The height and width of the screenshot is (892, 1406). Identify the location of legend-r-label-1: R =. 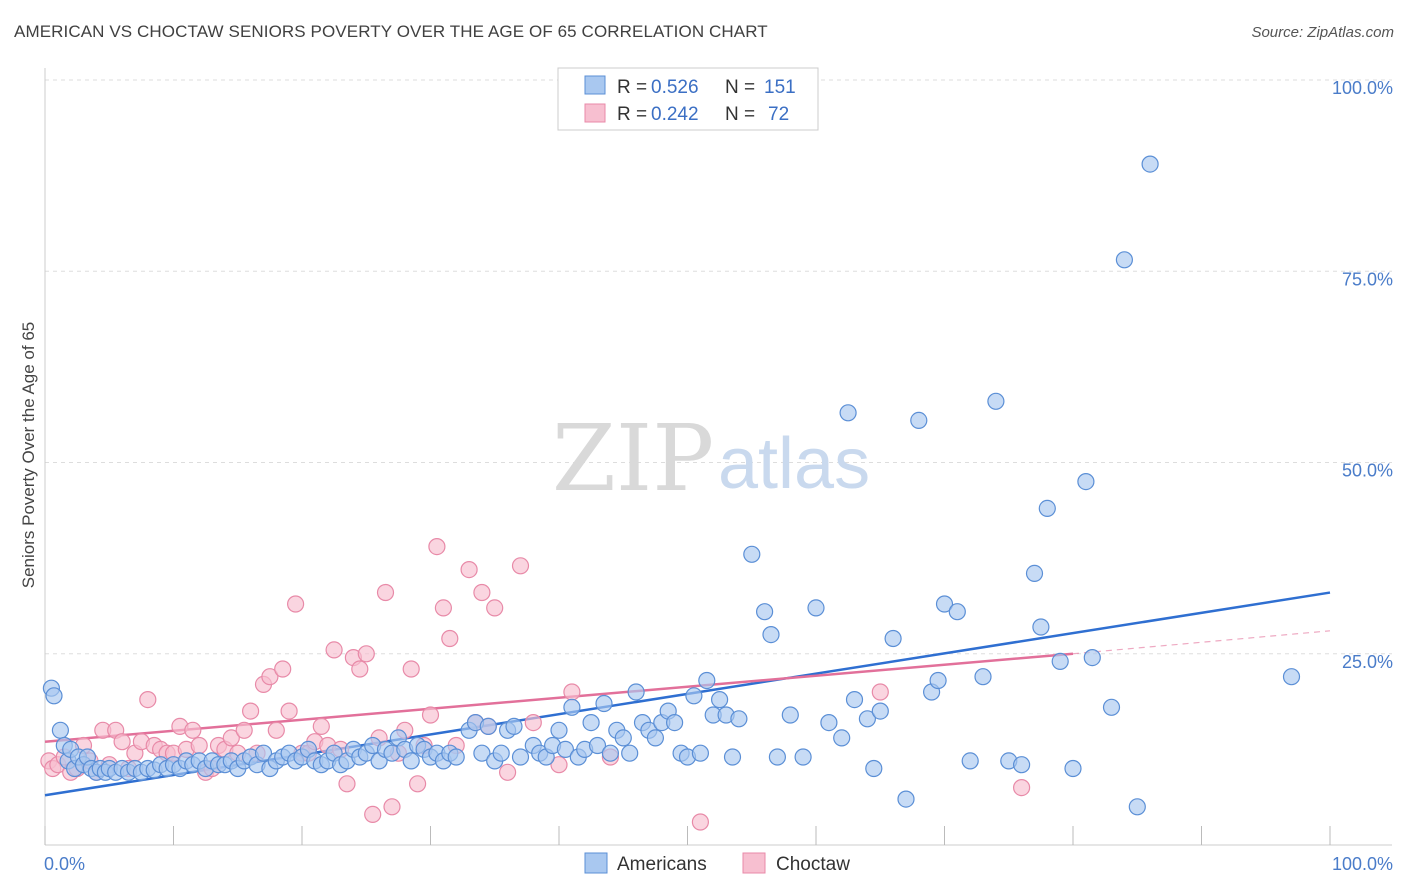
(632, 87).